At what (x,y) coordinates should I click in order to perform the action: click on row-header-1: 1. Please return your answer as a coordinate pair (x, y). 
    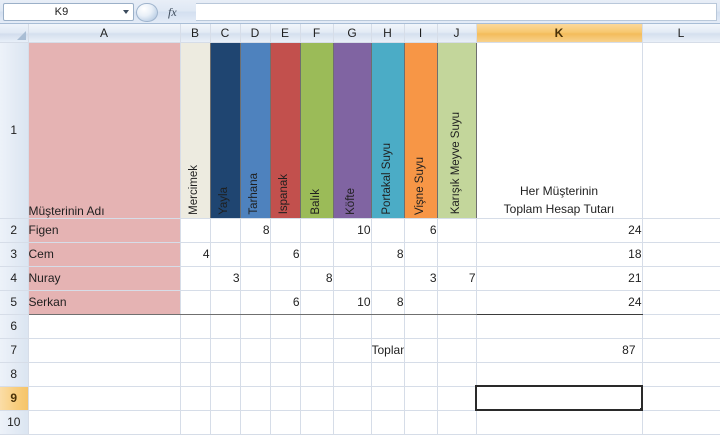
    Looking at the image, I should click on (14, 130).